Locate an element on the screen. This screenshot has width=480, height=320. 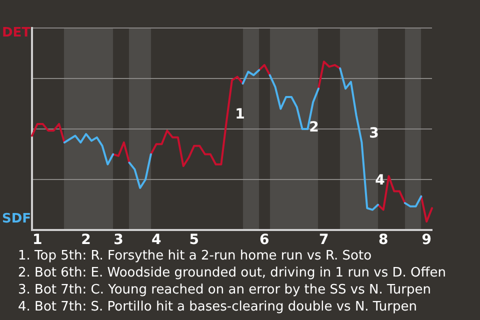
x-tick-label: 8 is located at coordinates (383, 240).